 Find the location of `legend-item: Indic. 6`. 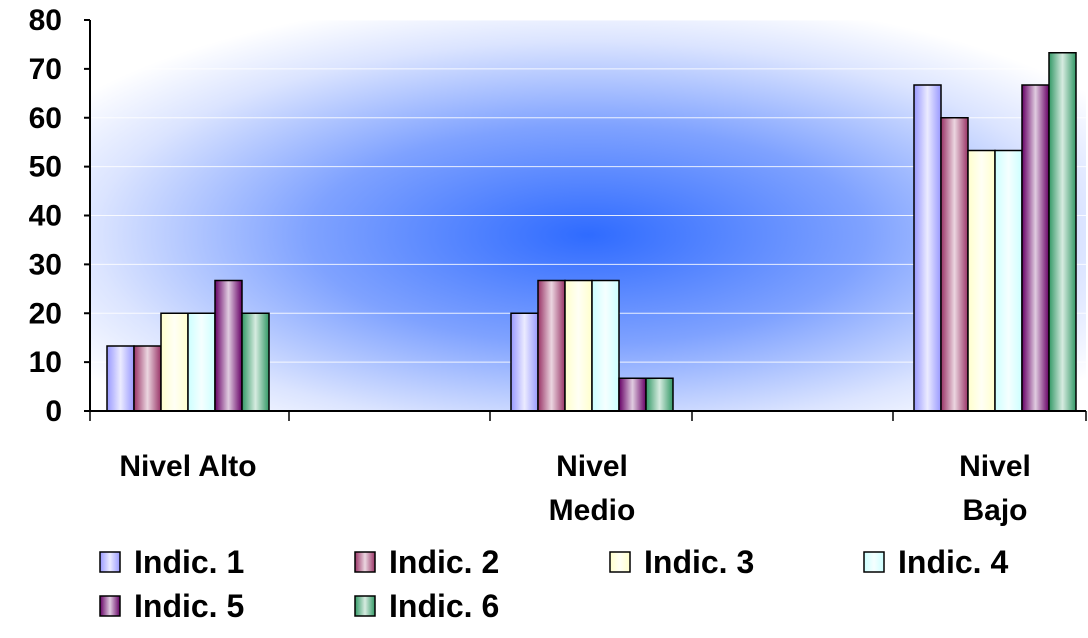

legend-item: Indic. 6 is located at coordinates (426, 606).